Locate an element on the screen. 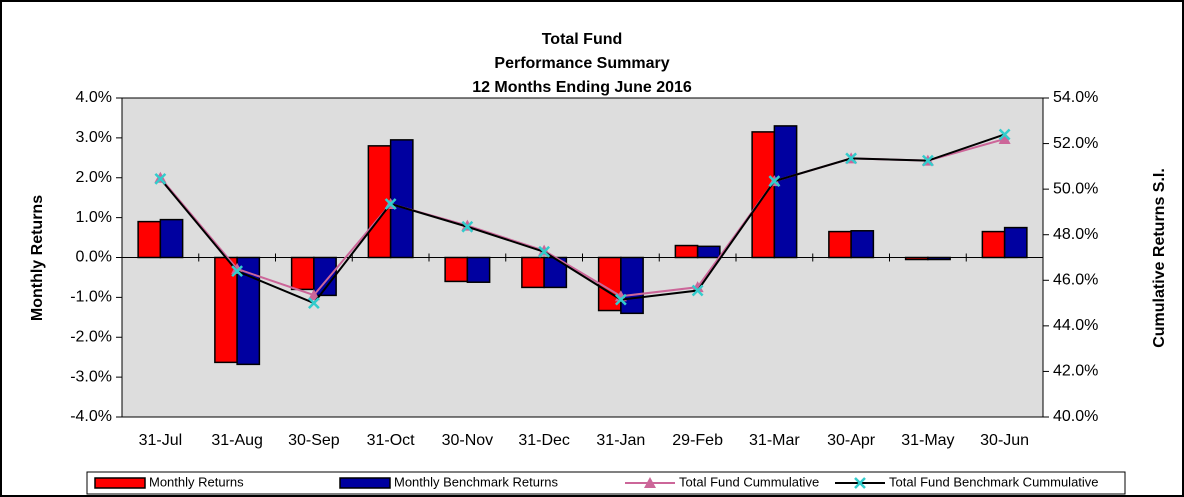  x-tick-label: 30-Jun is located at coordinates (1004, 440).